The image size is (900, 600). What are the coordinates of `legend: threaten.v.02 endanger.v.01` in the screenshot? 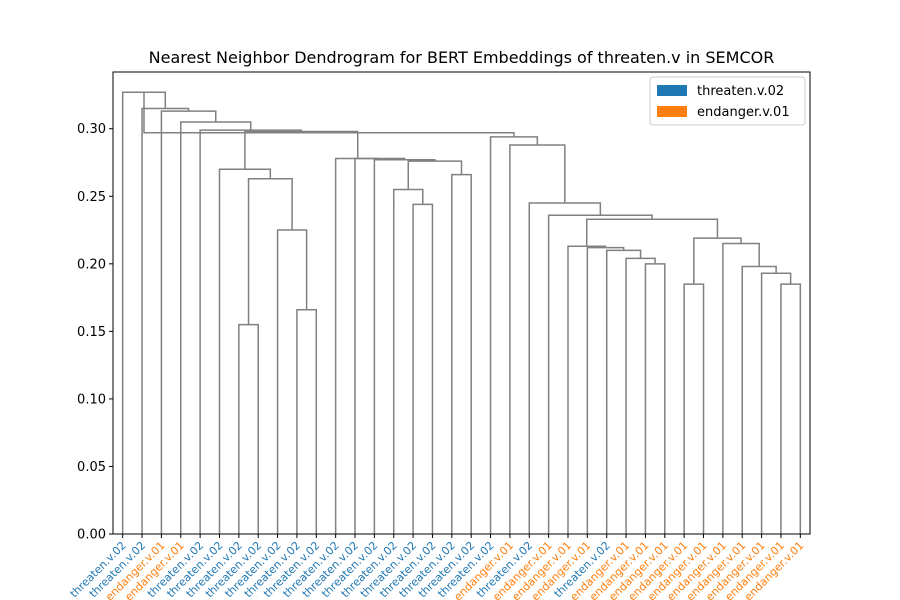 It's located at (727, 101).